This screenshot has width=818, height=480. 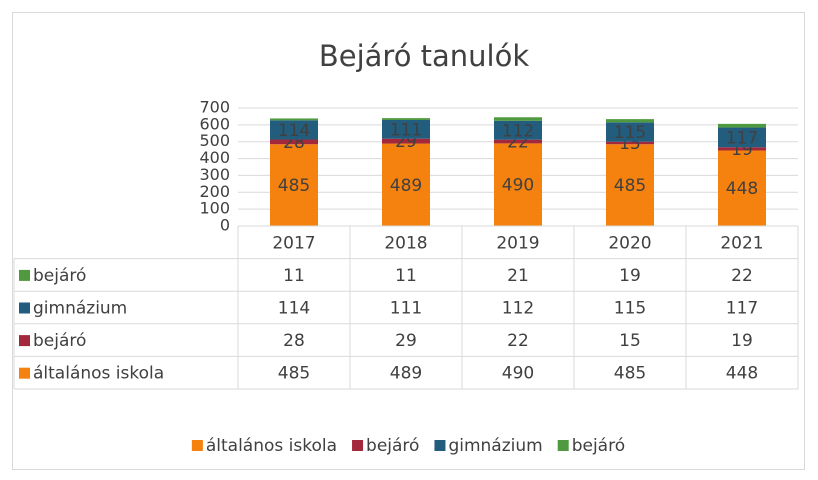 What do you see at coordinates (424, 56) in the screenshot?
I see `chart-title: Bejáró tanulók` at bounding box center [424, 56].